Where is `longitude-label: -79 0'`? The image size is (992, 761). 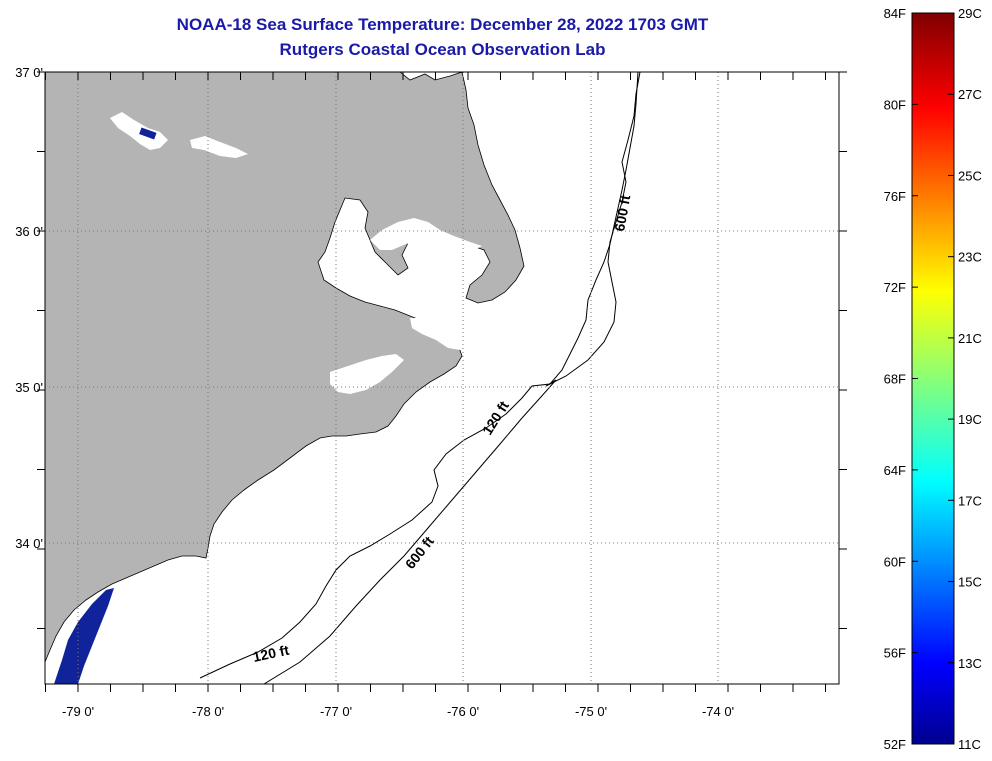 longitude-label: -79 0' is located at coordinates (78, 711).